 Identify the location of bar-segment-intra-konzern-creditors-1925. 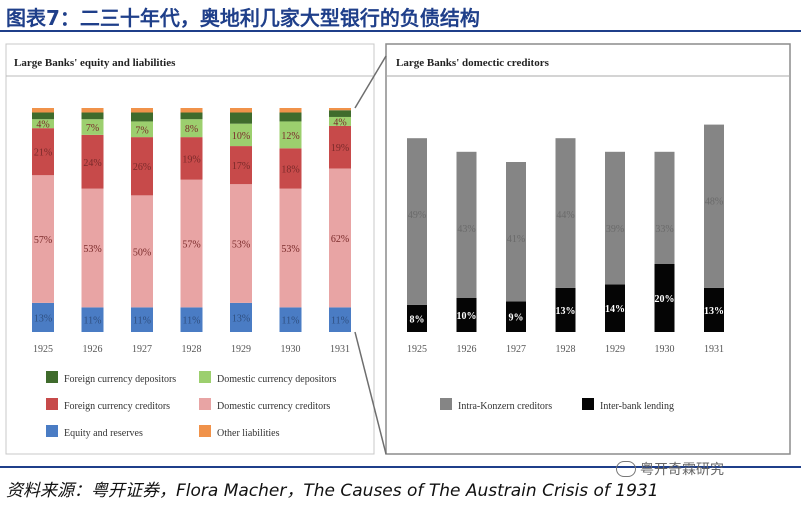
(417, 221).